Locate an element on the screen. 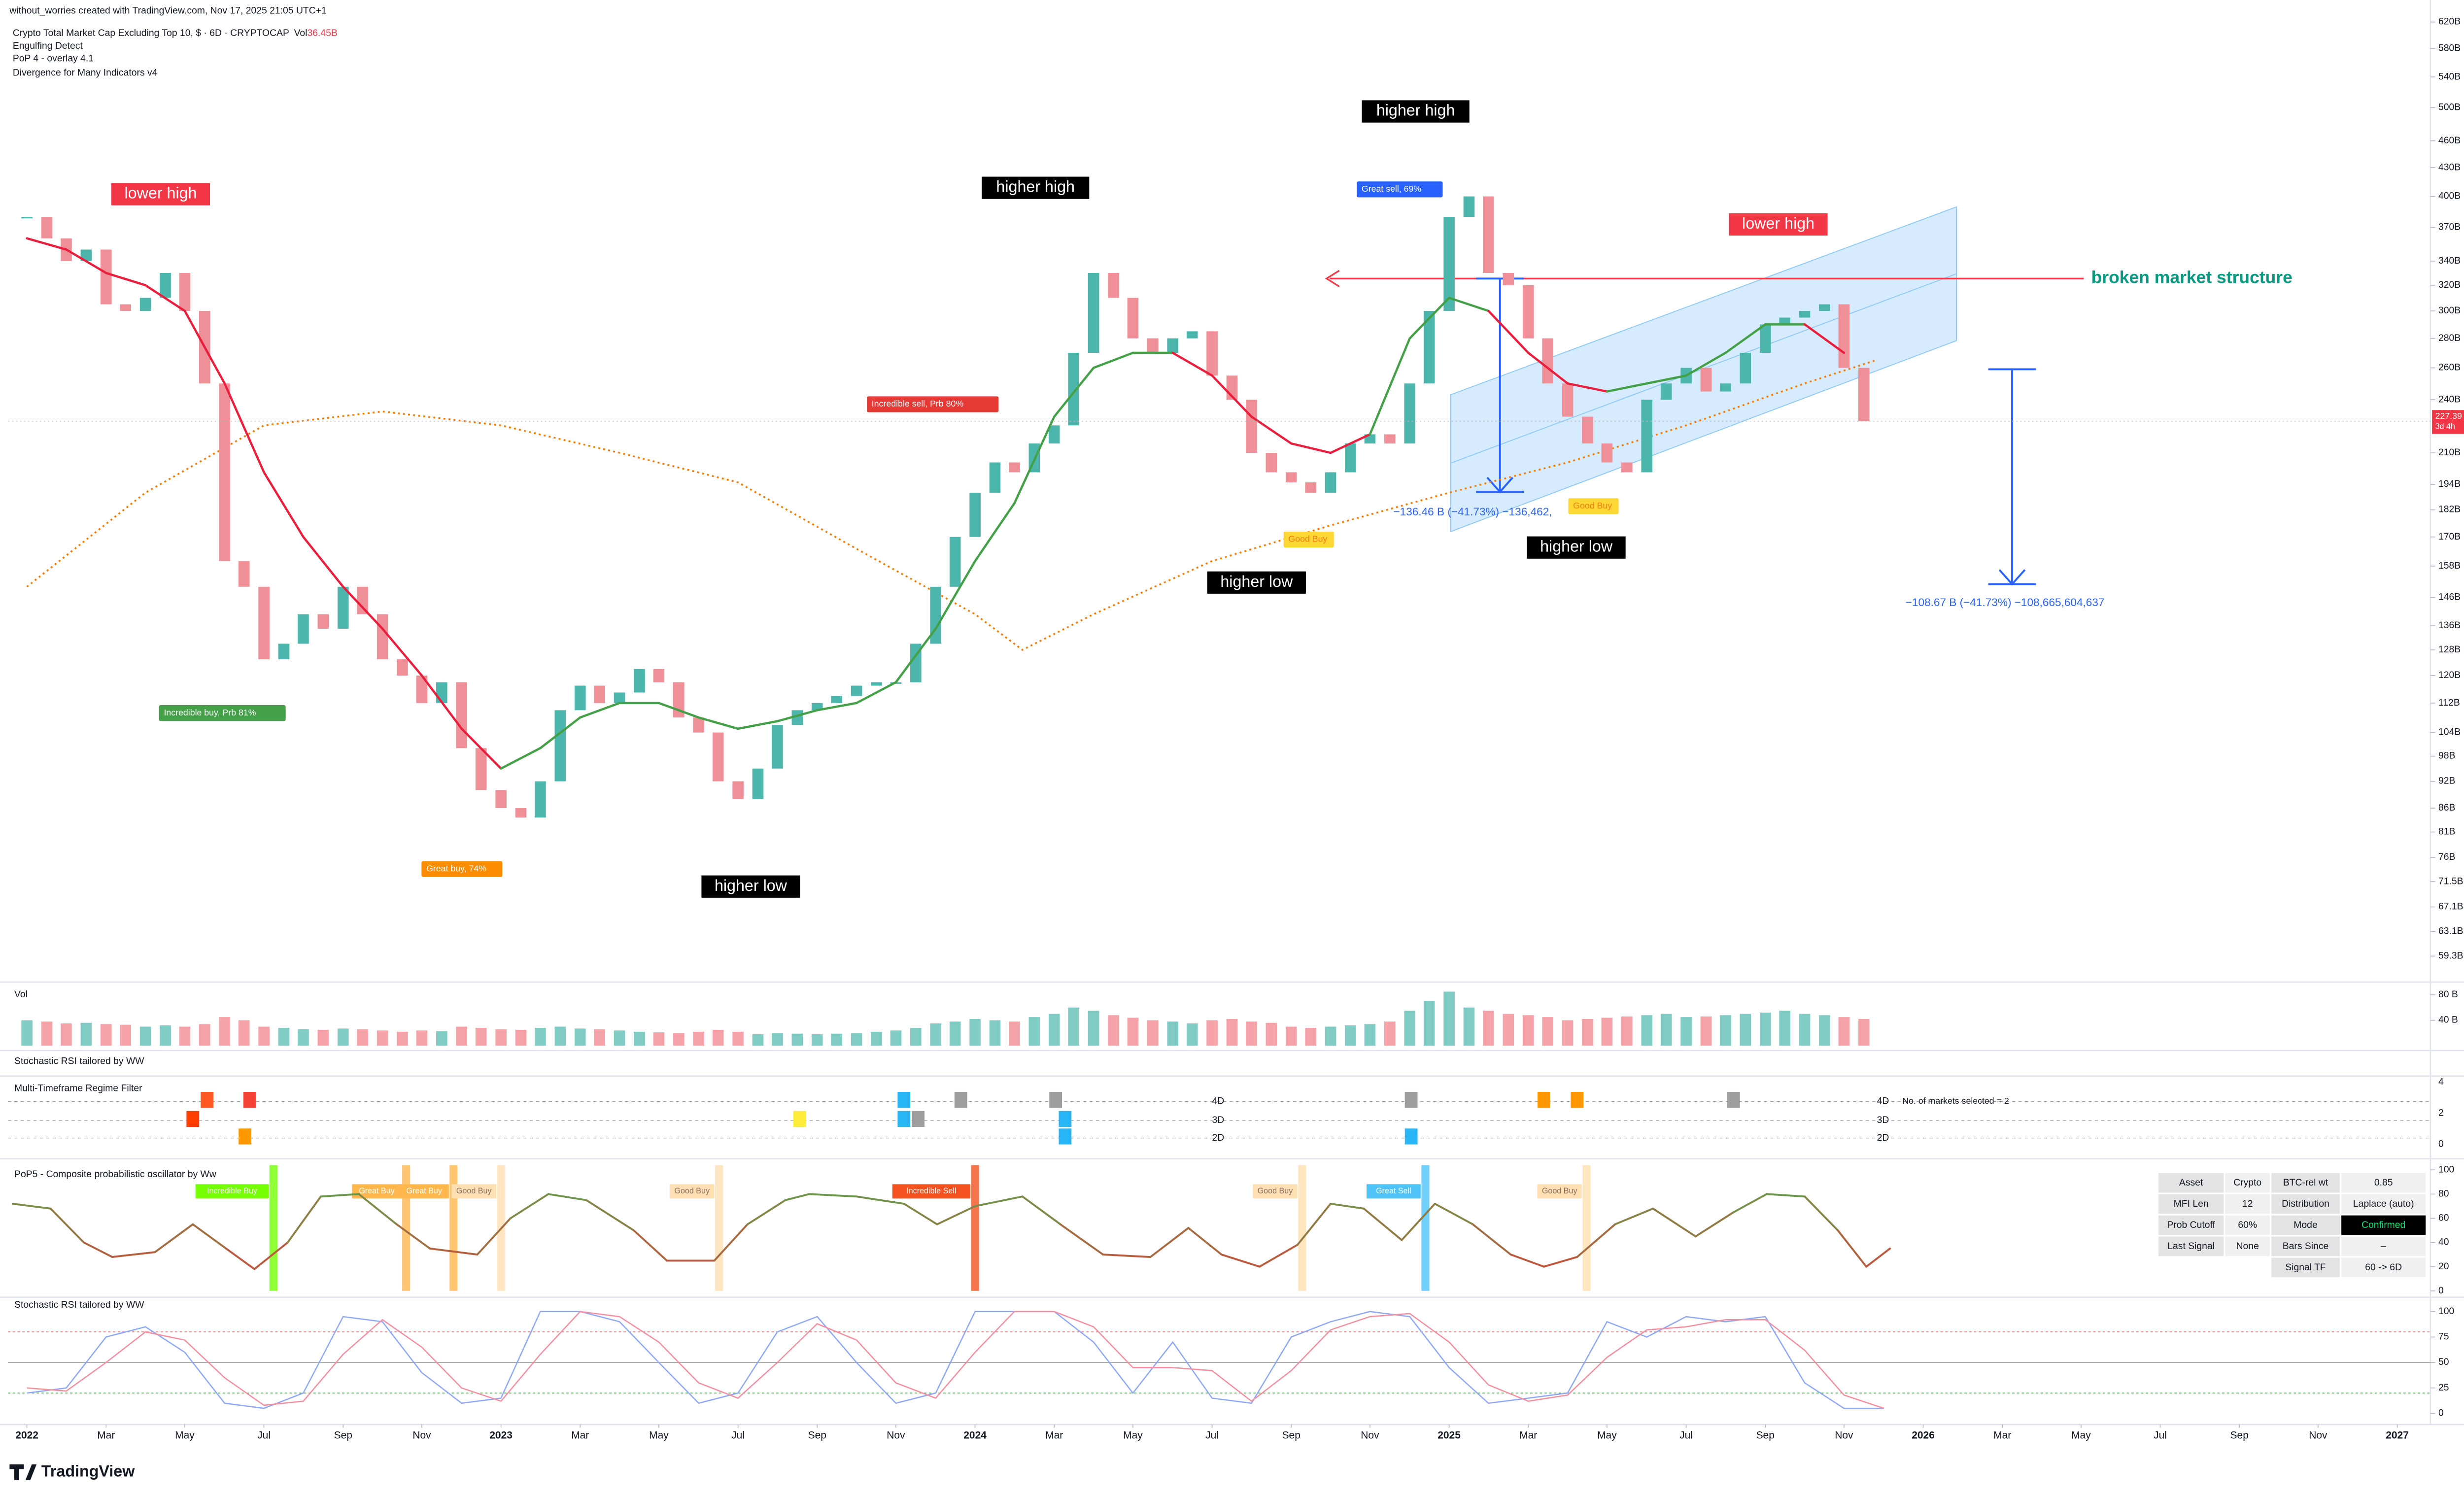 This screenshot has height=1493, width=2464. table-text: BTC-rel wt is located at coordinates (2305, 1183).